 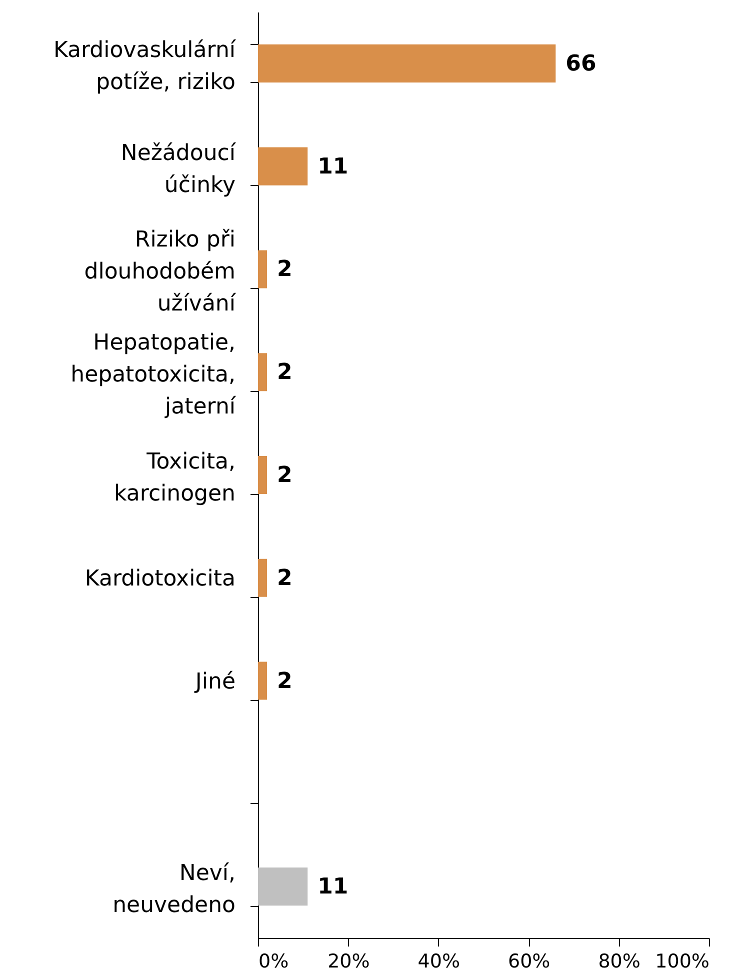 What do you see at coordinates (349, 961) in the screenshot?
I see `x-tick-label: 20%` at bounding box center [349, 961].